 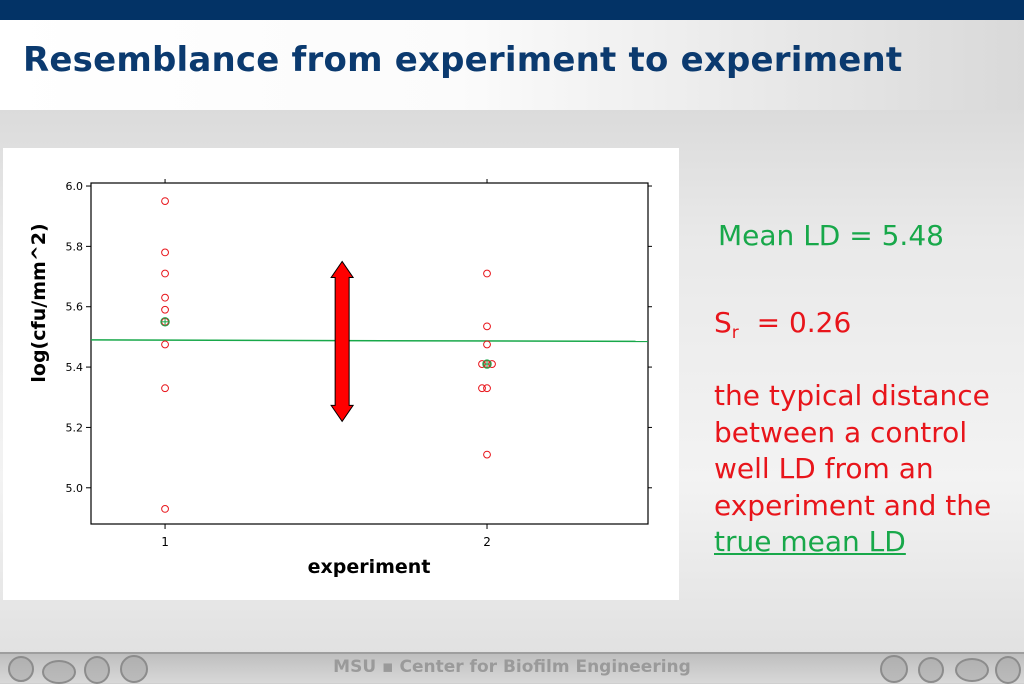 I want to click on y-tick-label: 5.6, so click(x=75, y=307).